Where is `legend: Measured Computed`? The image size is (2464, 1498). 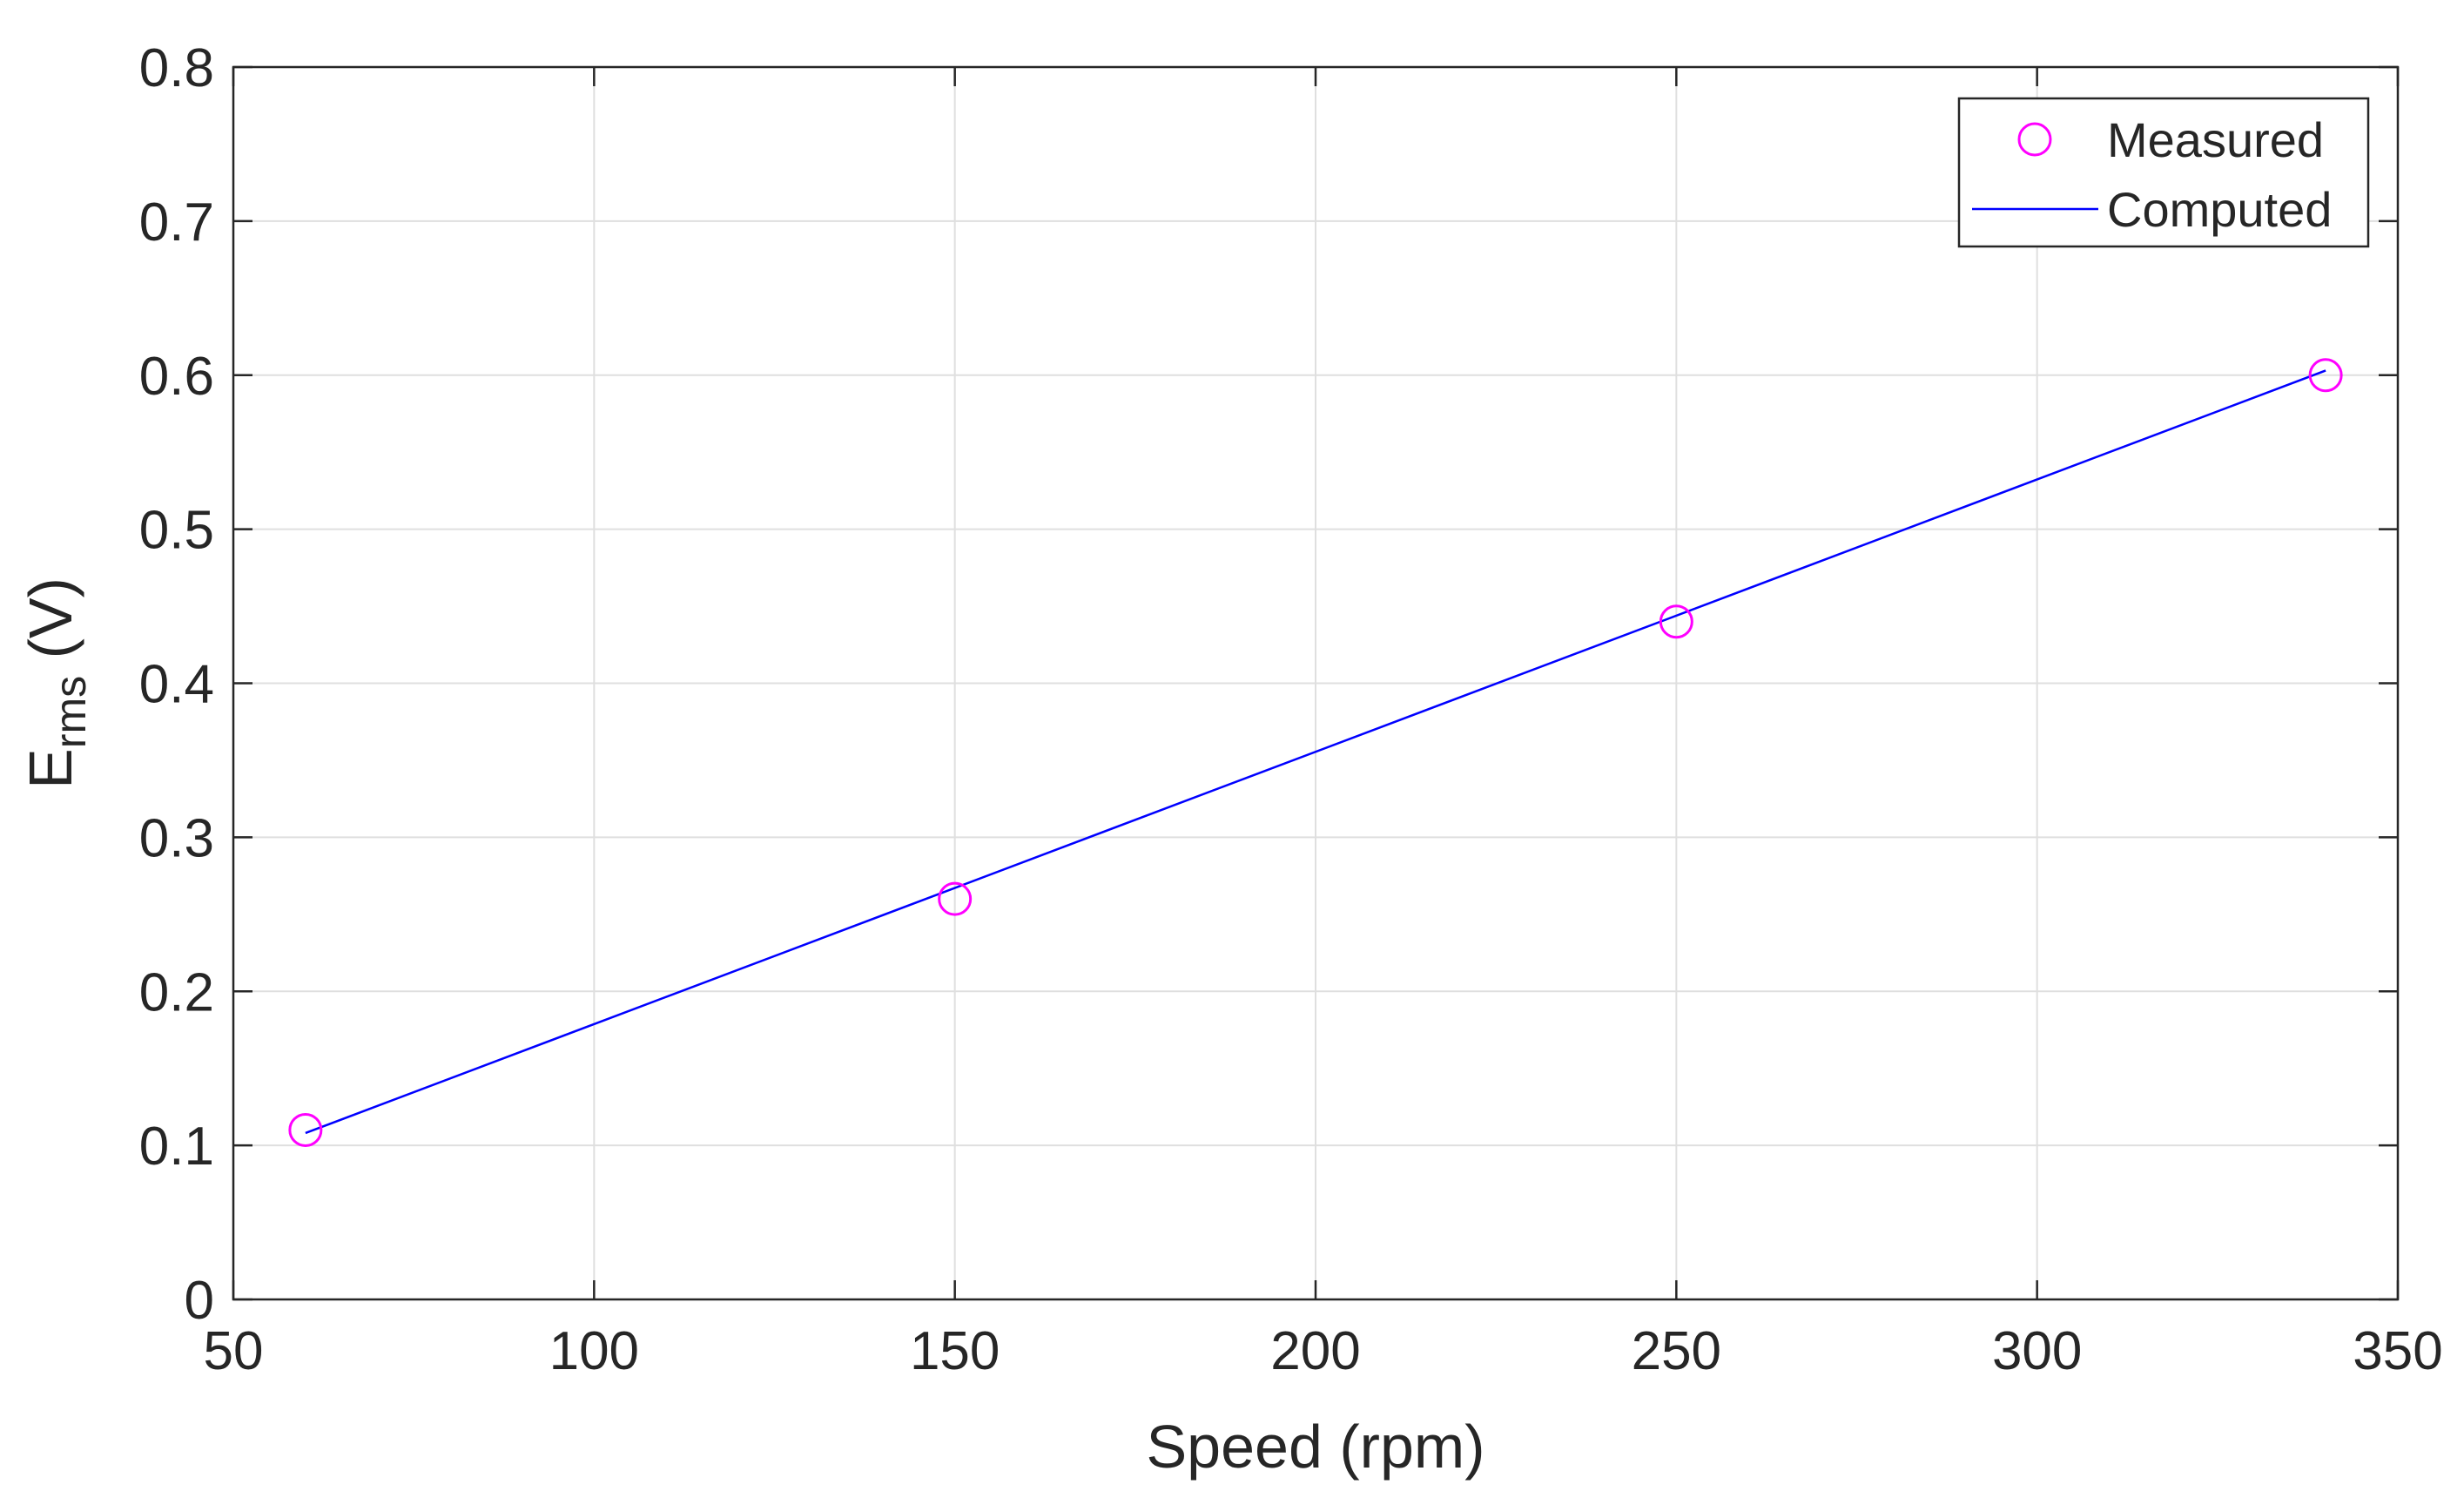 legend: Measured Computed is located at coordinates (2163, 172).